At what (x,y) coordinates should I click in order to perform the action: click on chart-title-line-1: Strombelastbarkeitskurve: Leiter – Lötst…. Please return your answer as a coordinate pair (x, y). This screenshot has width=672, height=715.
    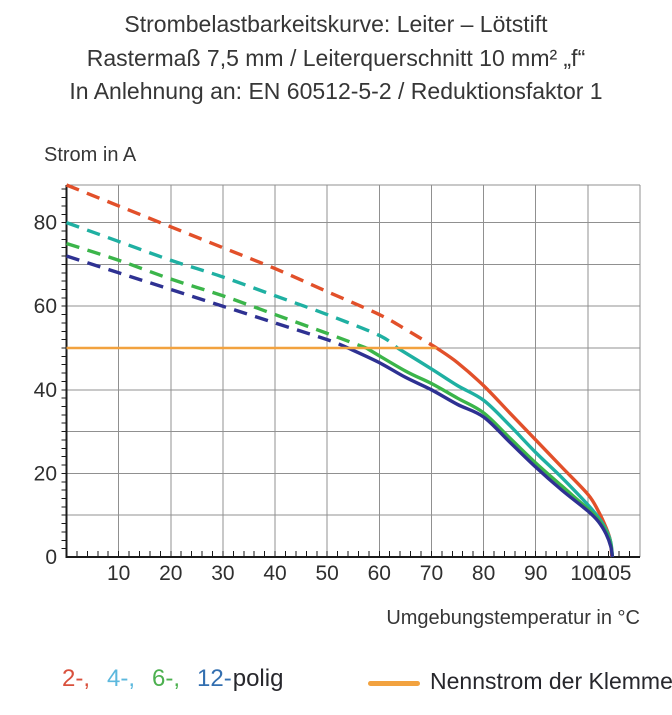
    Looking at the image, I should click on (336, 24).